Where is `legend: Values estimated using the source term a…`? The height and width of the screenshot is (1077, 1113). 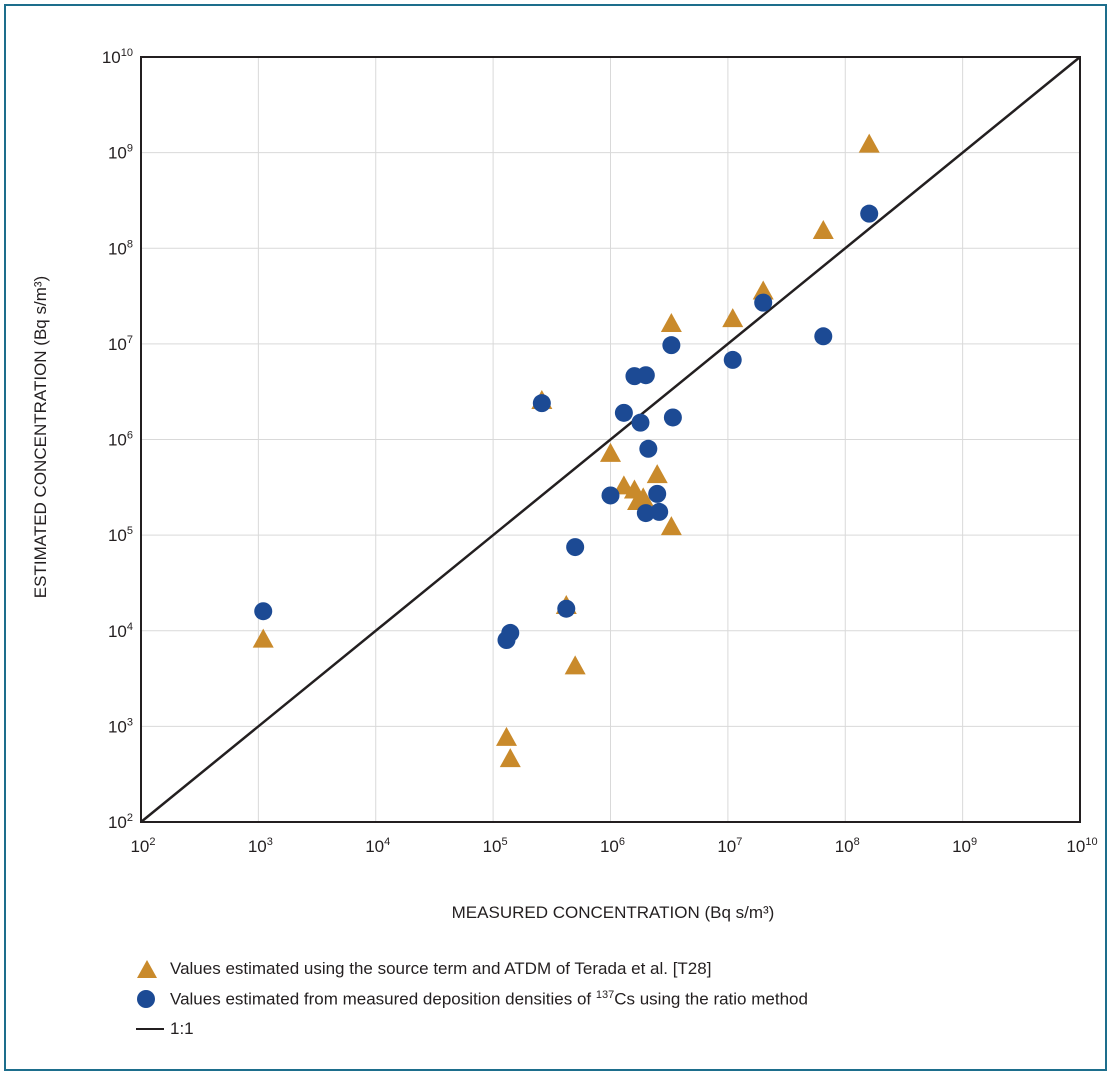 legend: Values estimated using the source term a… is located at coordinates (472, 999).